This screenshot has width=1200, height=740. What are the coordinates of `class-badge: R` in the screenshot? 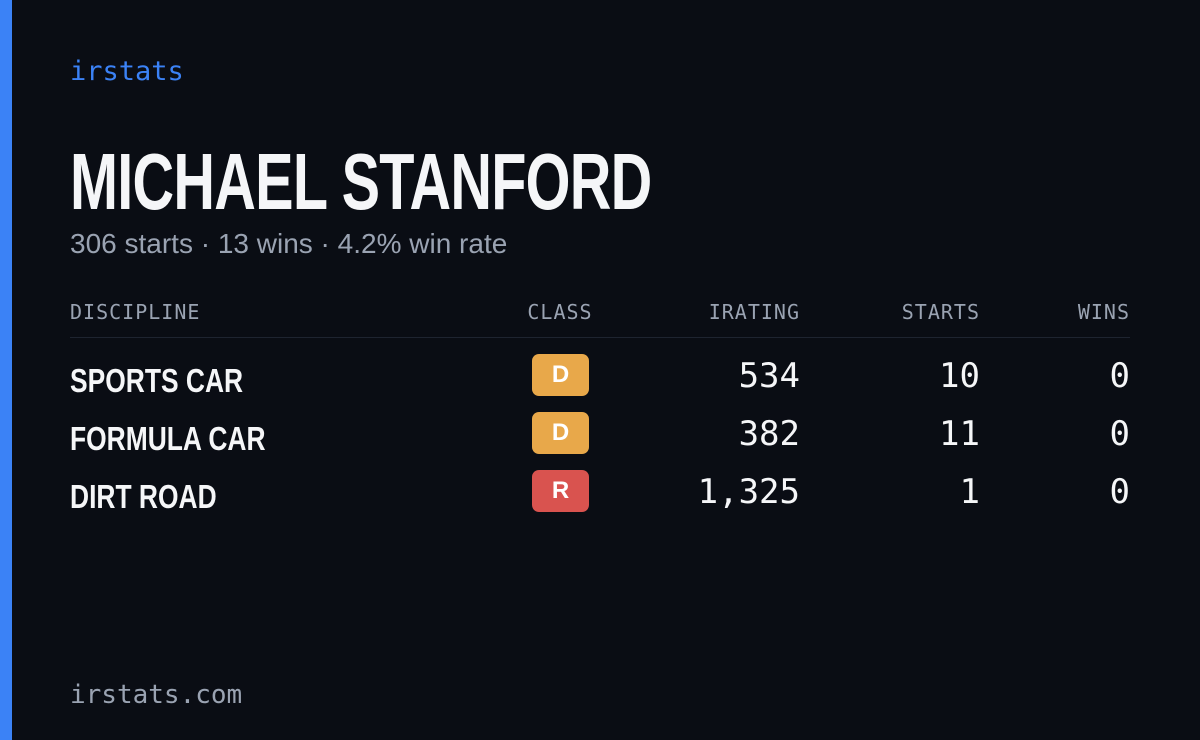 It's located at (560, 491).